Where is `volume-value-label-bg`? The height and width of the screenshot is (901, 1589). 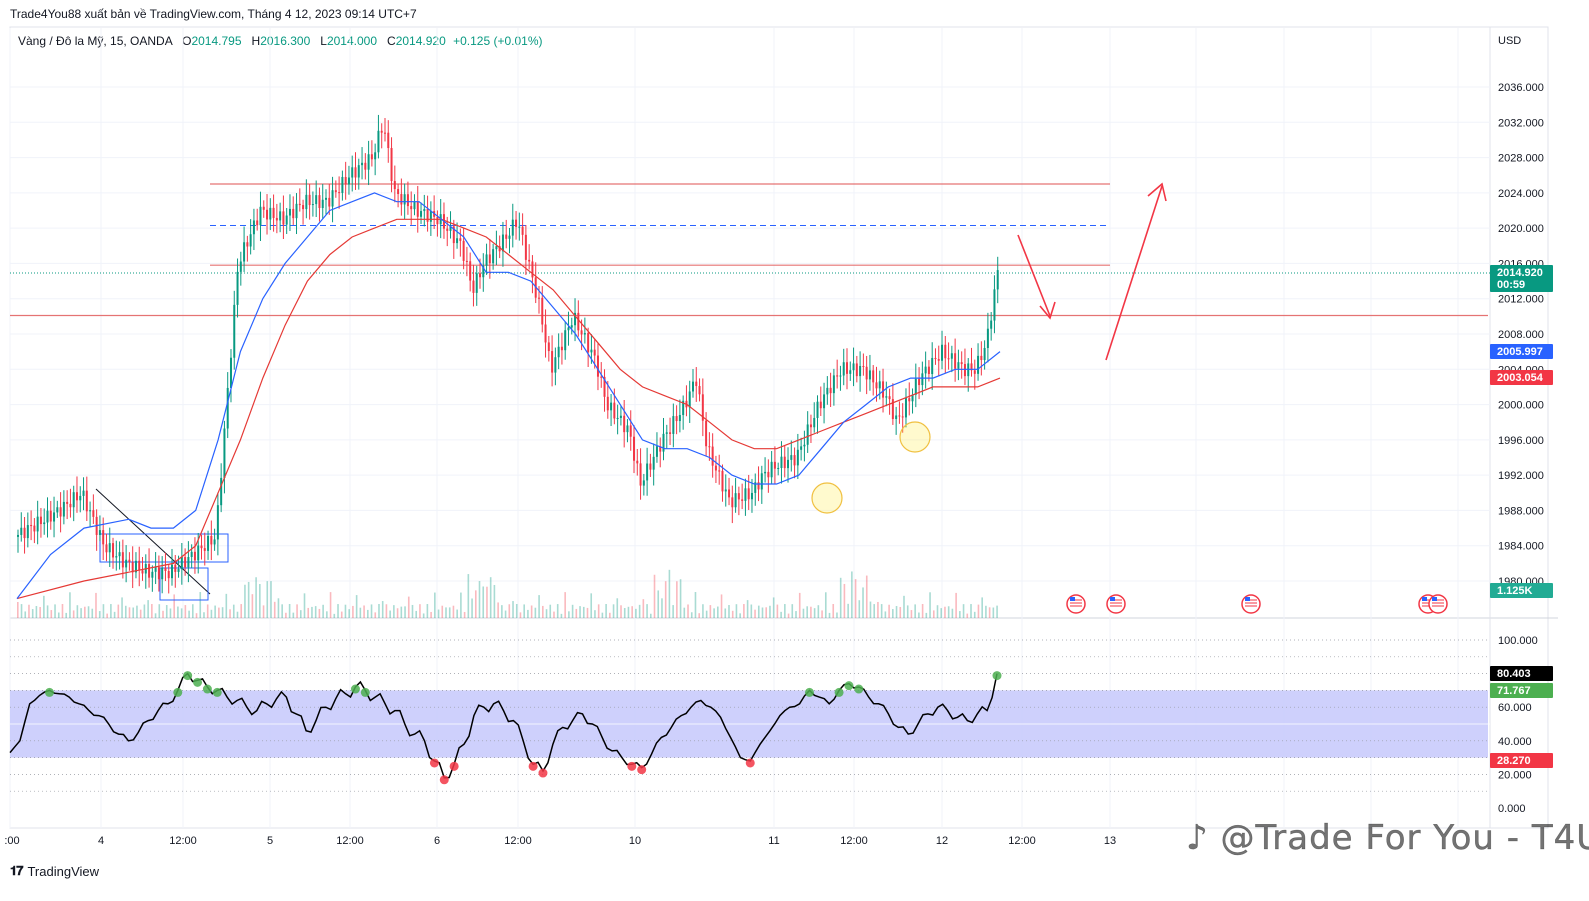
volume-value-label-bg is located at coordinates (1521, 590).